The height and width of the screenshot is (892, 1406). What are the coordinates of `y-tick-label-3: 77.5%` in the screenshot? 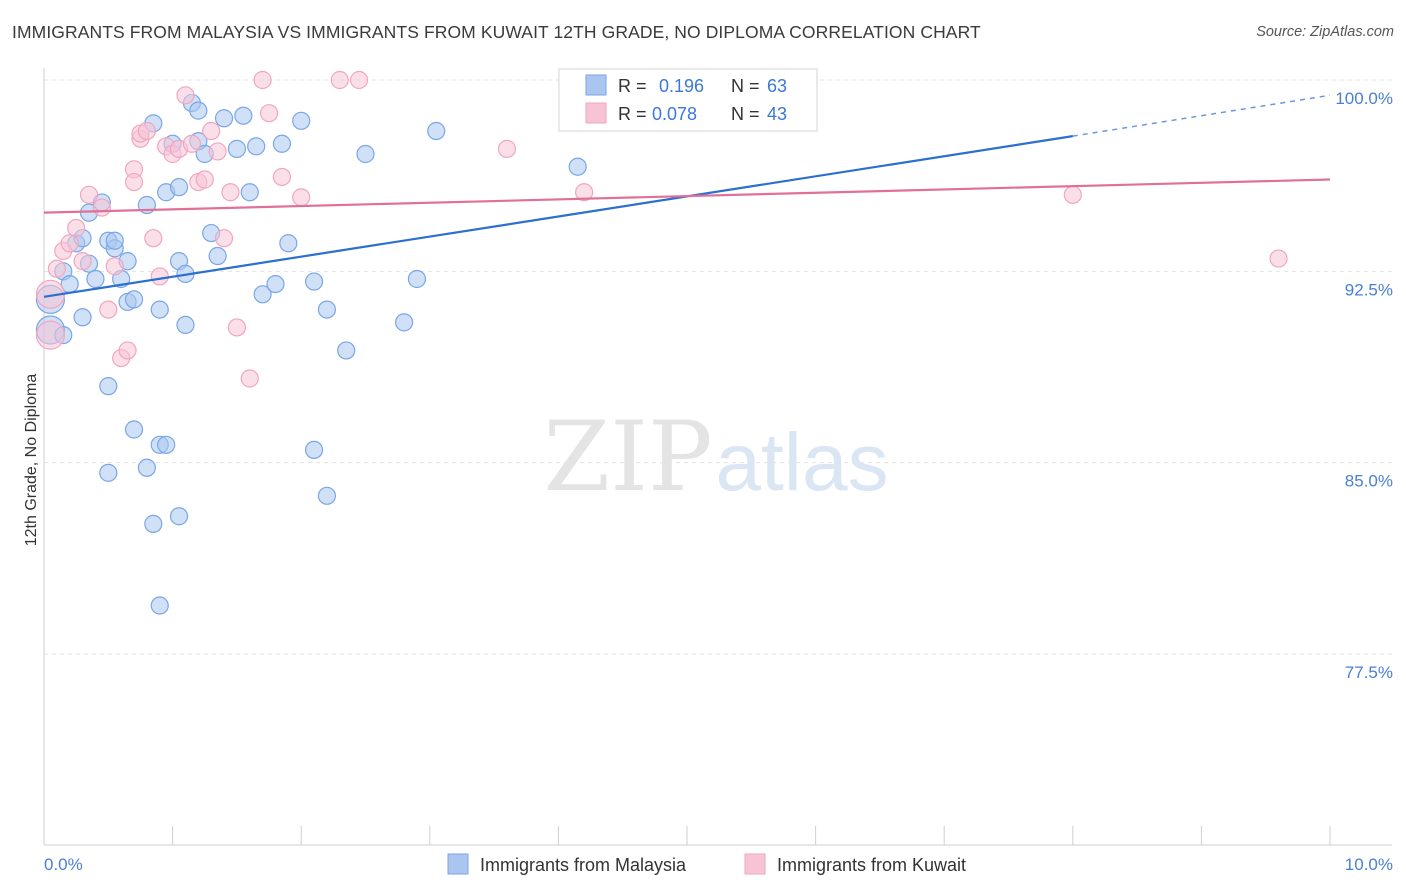 It's located at (1369, 672).